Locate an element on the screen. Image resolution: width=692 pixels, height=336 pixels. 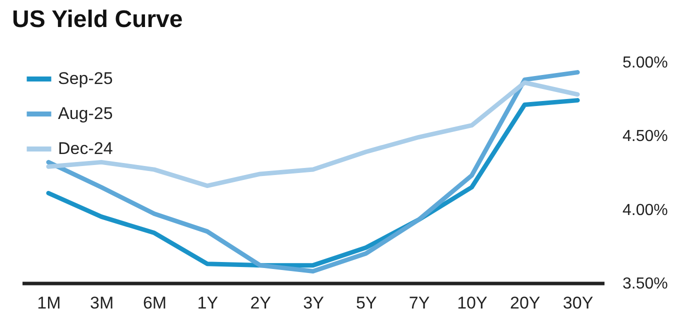
x-tick-label: 1Y is located at coordinates (207, 303).